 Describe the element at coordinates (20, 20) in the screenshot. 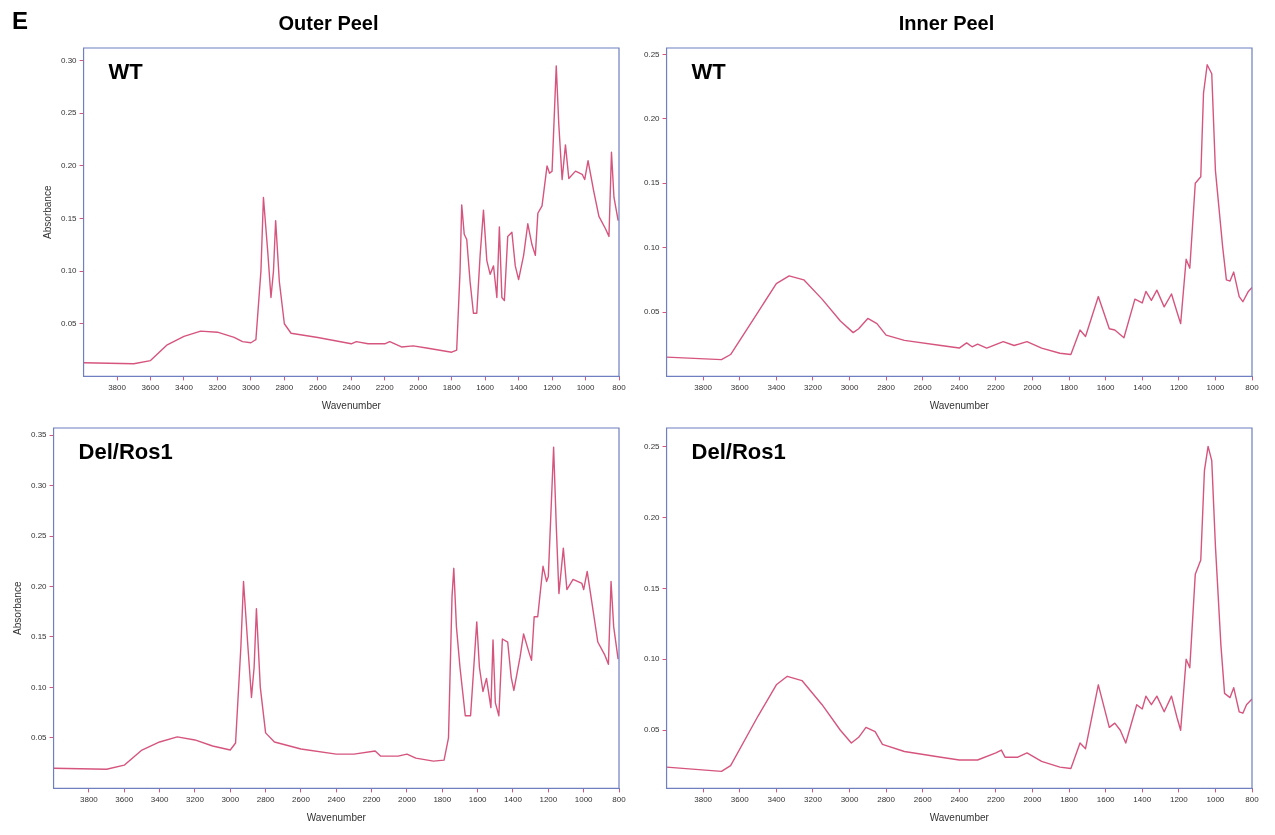

I see `text: E` at that location.